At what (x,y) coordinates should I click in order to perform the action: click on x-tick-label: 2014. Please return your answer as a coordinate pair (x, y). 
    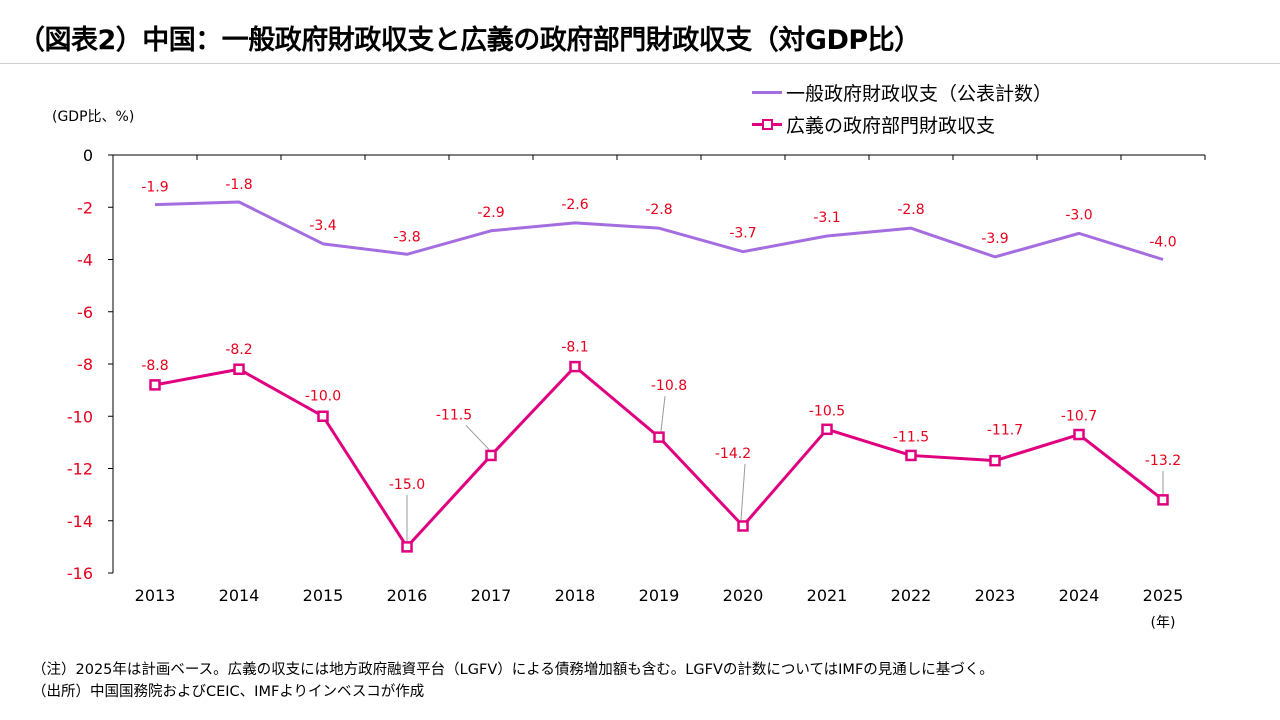
    Looking at the image, I should click on (239, 595).